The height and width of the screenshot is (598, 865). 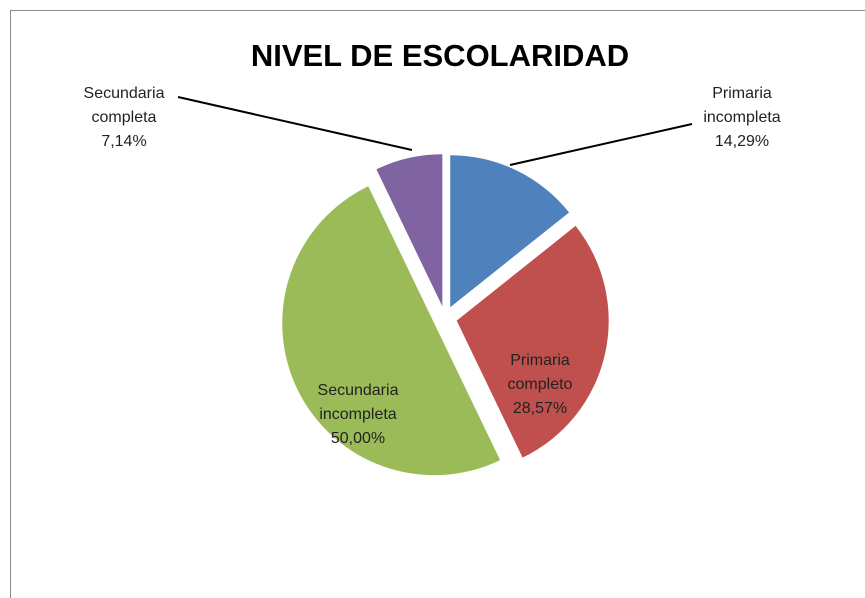 I want to click on data-label: Primaria completo 28,57%, so click(x=540, y=385).